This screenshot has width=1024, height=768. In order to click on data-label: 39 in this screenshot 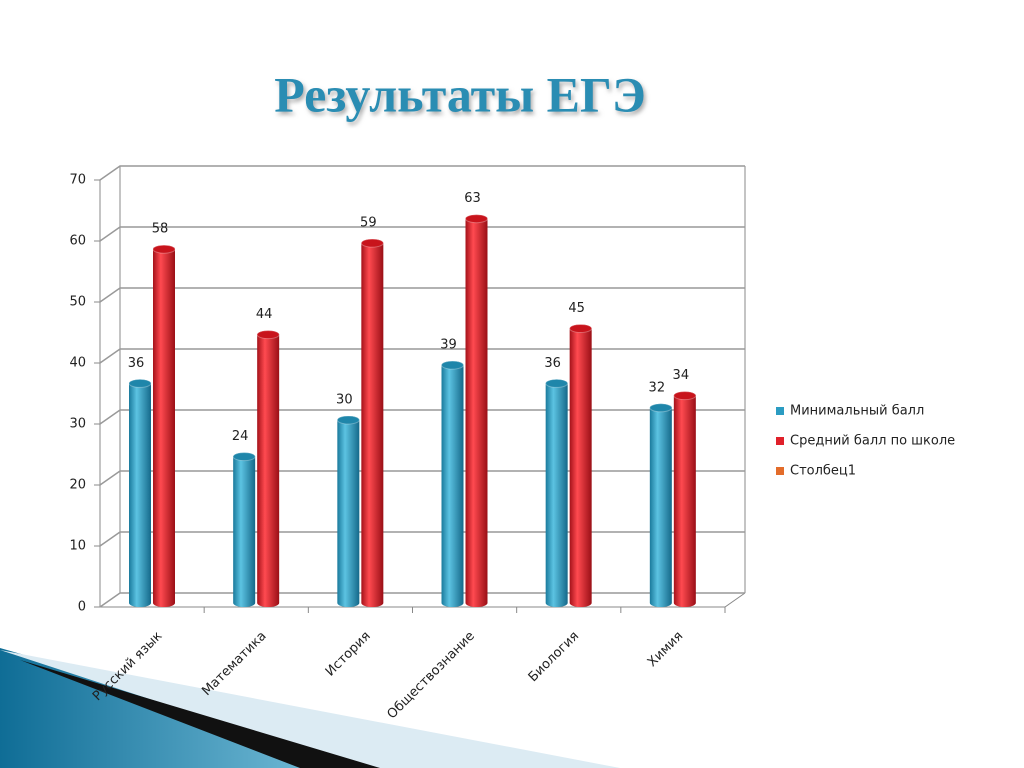, I will do `click(448, 345)`.